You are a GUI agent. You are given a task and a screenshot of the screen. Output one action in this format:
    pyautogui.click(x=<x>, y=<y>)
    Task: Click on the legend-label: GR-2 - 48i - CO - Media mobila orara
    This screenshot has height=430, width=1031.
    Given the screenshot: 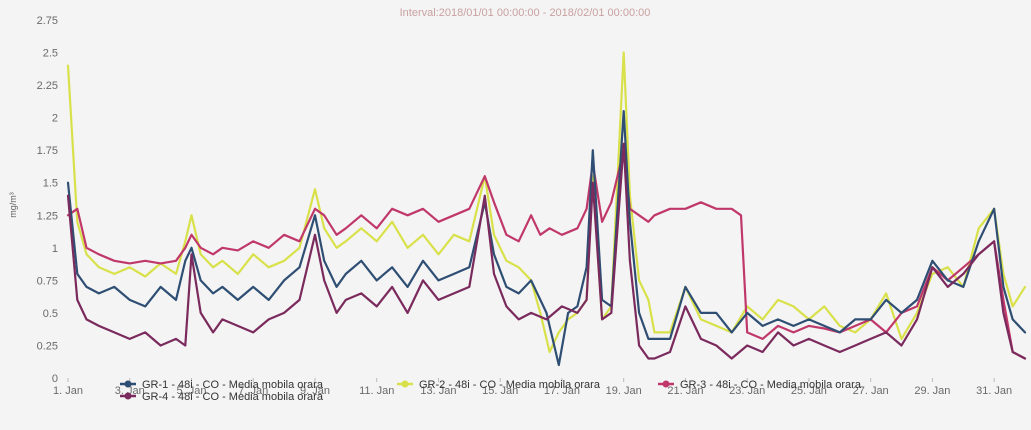 What is the action you would take?
    pyautogui.click(x=510, y=385)
    